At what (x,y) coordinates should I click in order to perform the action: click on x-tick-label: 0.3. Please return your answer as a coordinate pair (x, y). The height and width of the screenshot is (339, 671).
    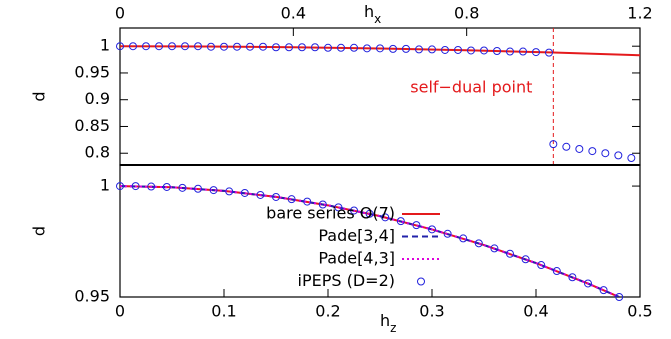
    Looking at the image, I should click on (431, 311).